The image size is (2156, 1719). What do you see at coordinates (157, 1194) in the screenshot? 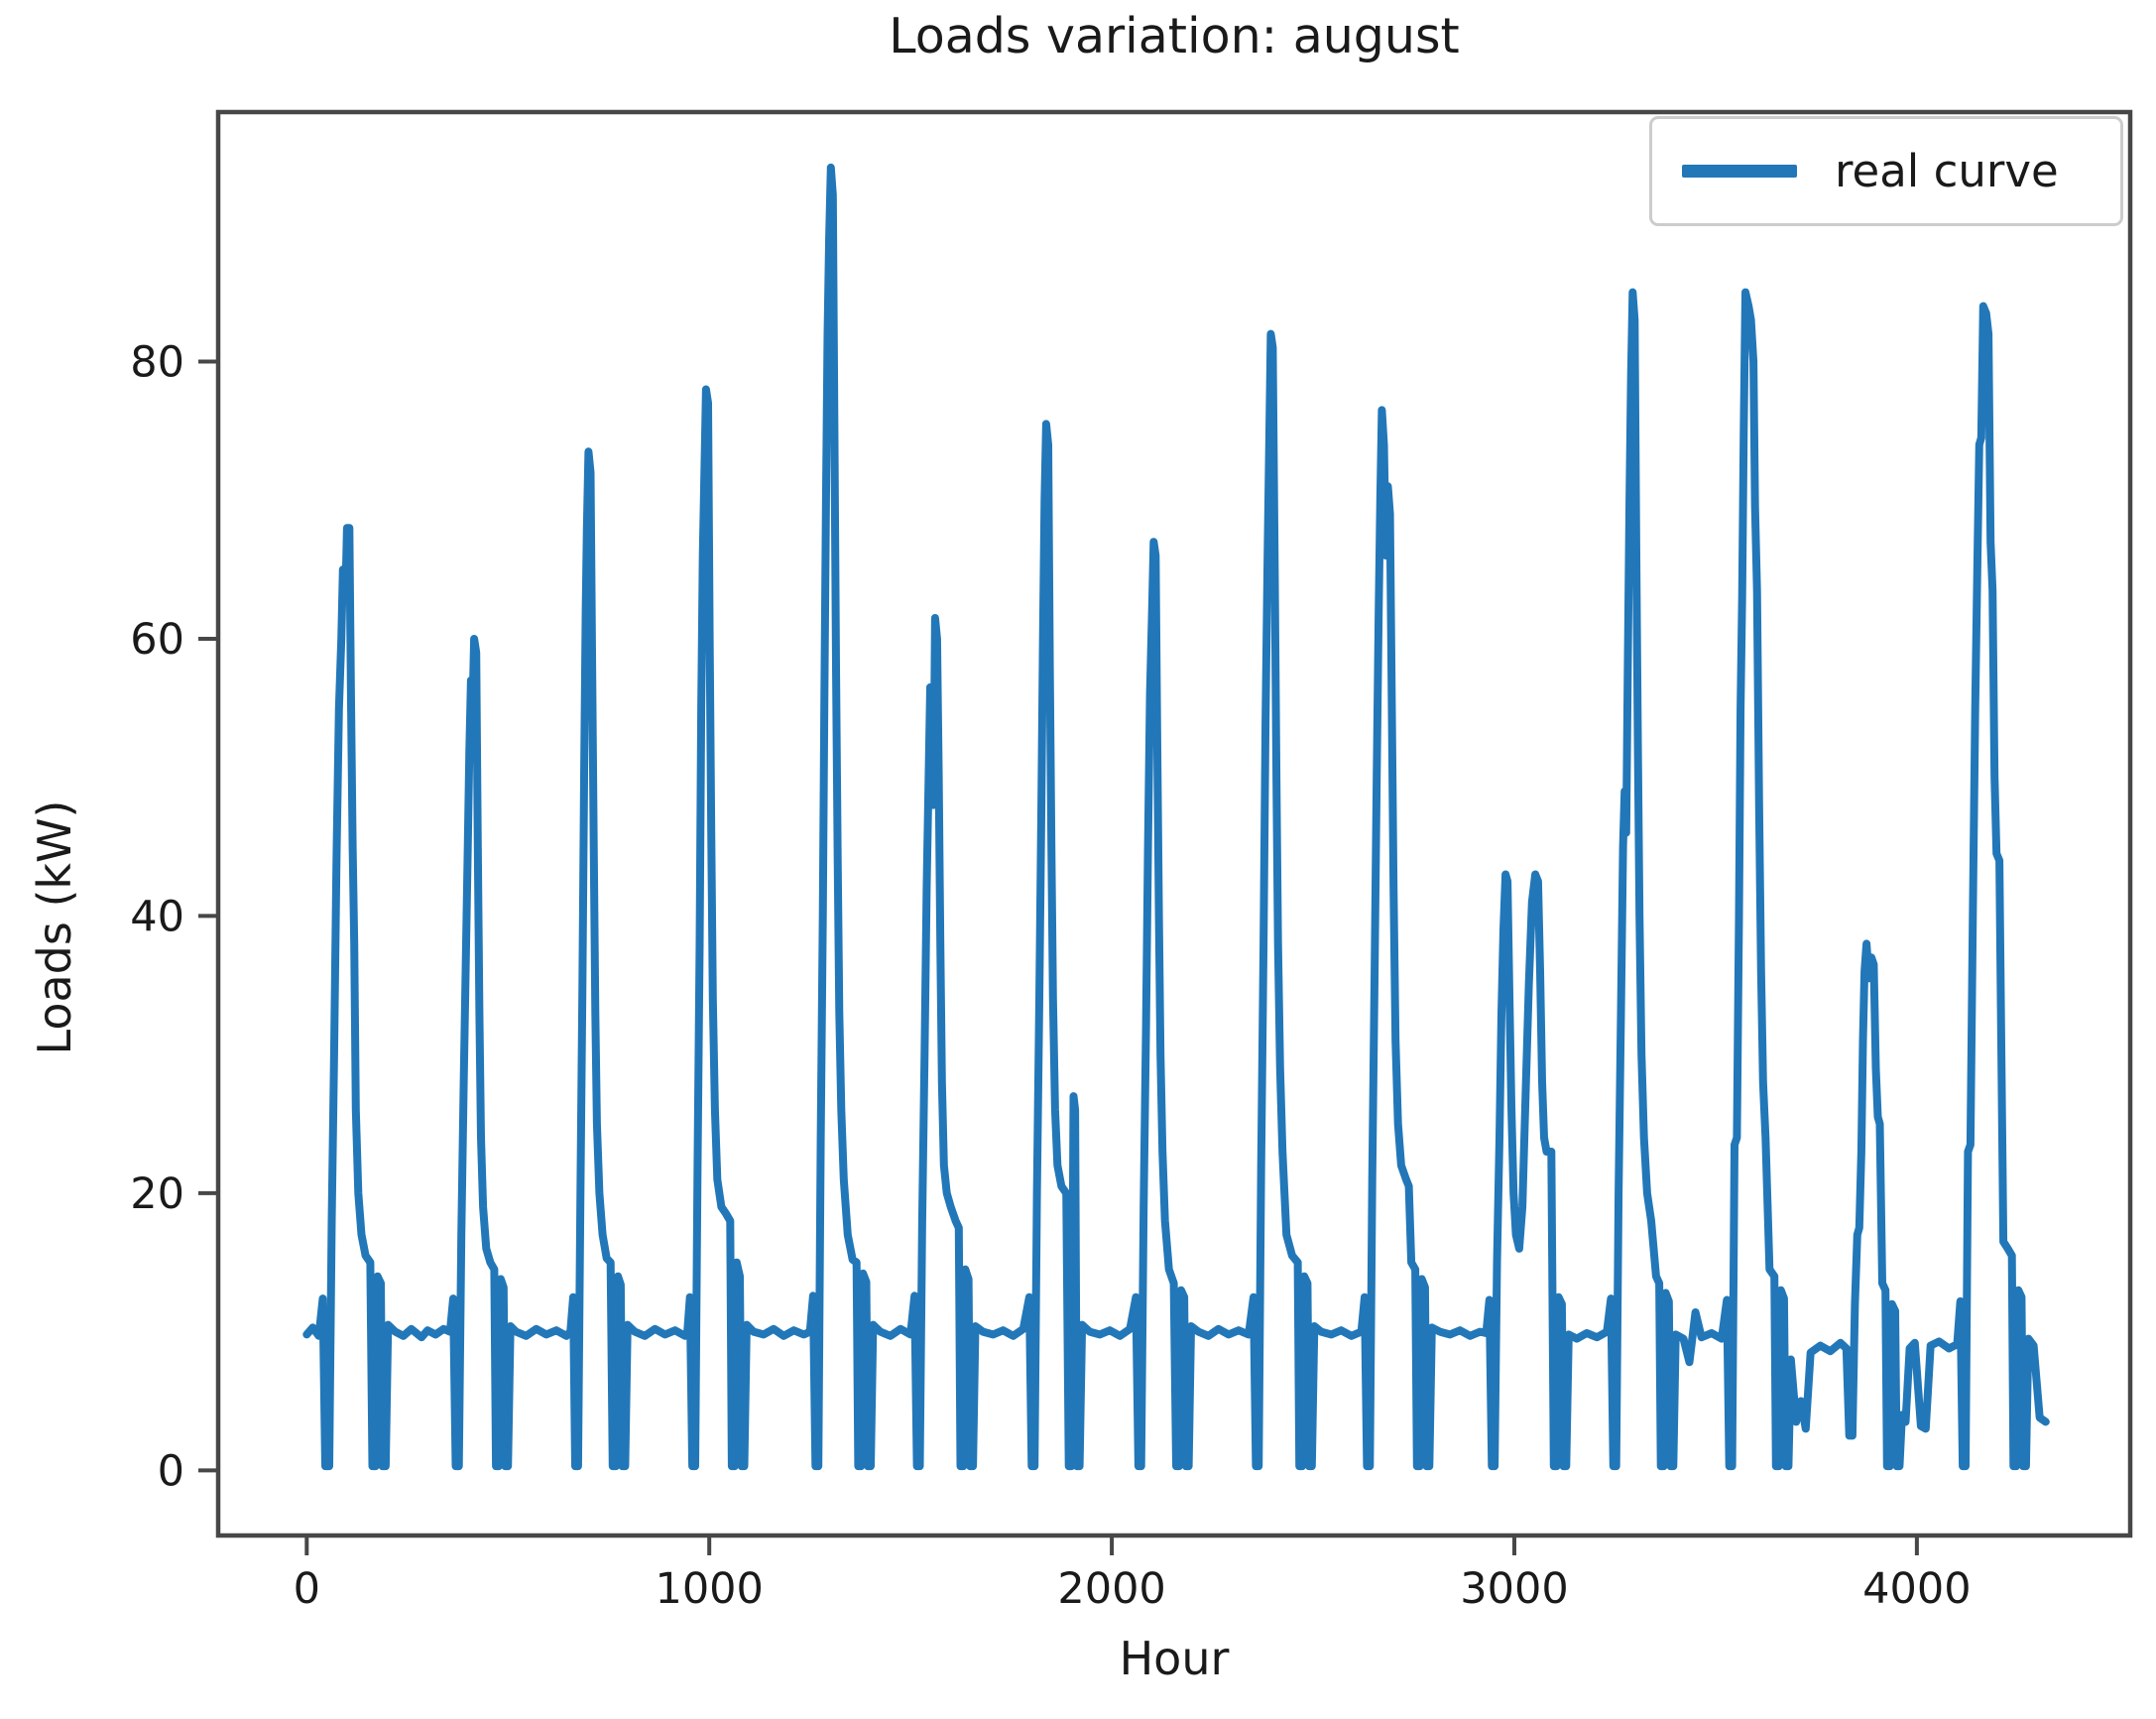
I see `y-tick-label: 20` at bounding box center [157, 1194].